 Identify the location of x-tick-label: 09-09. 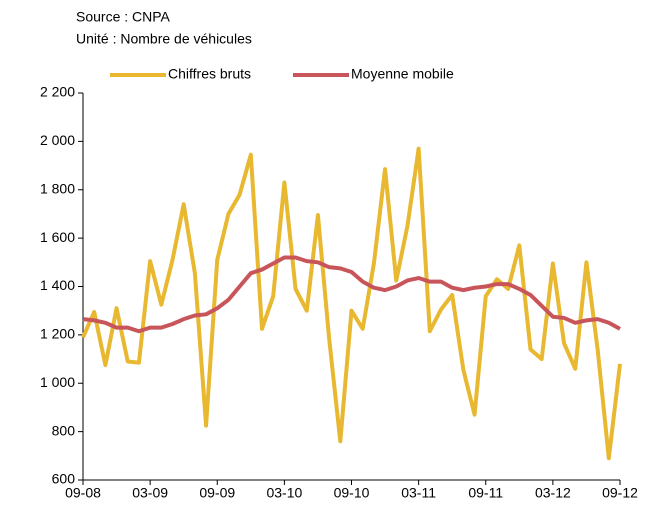
(217, 493).